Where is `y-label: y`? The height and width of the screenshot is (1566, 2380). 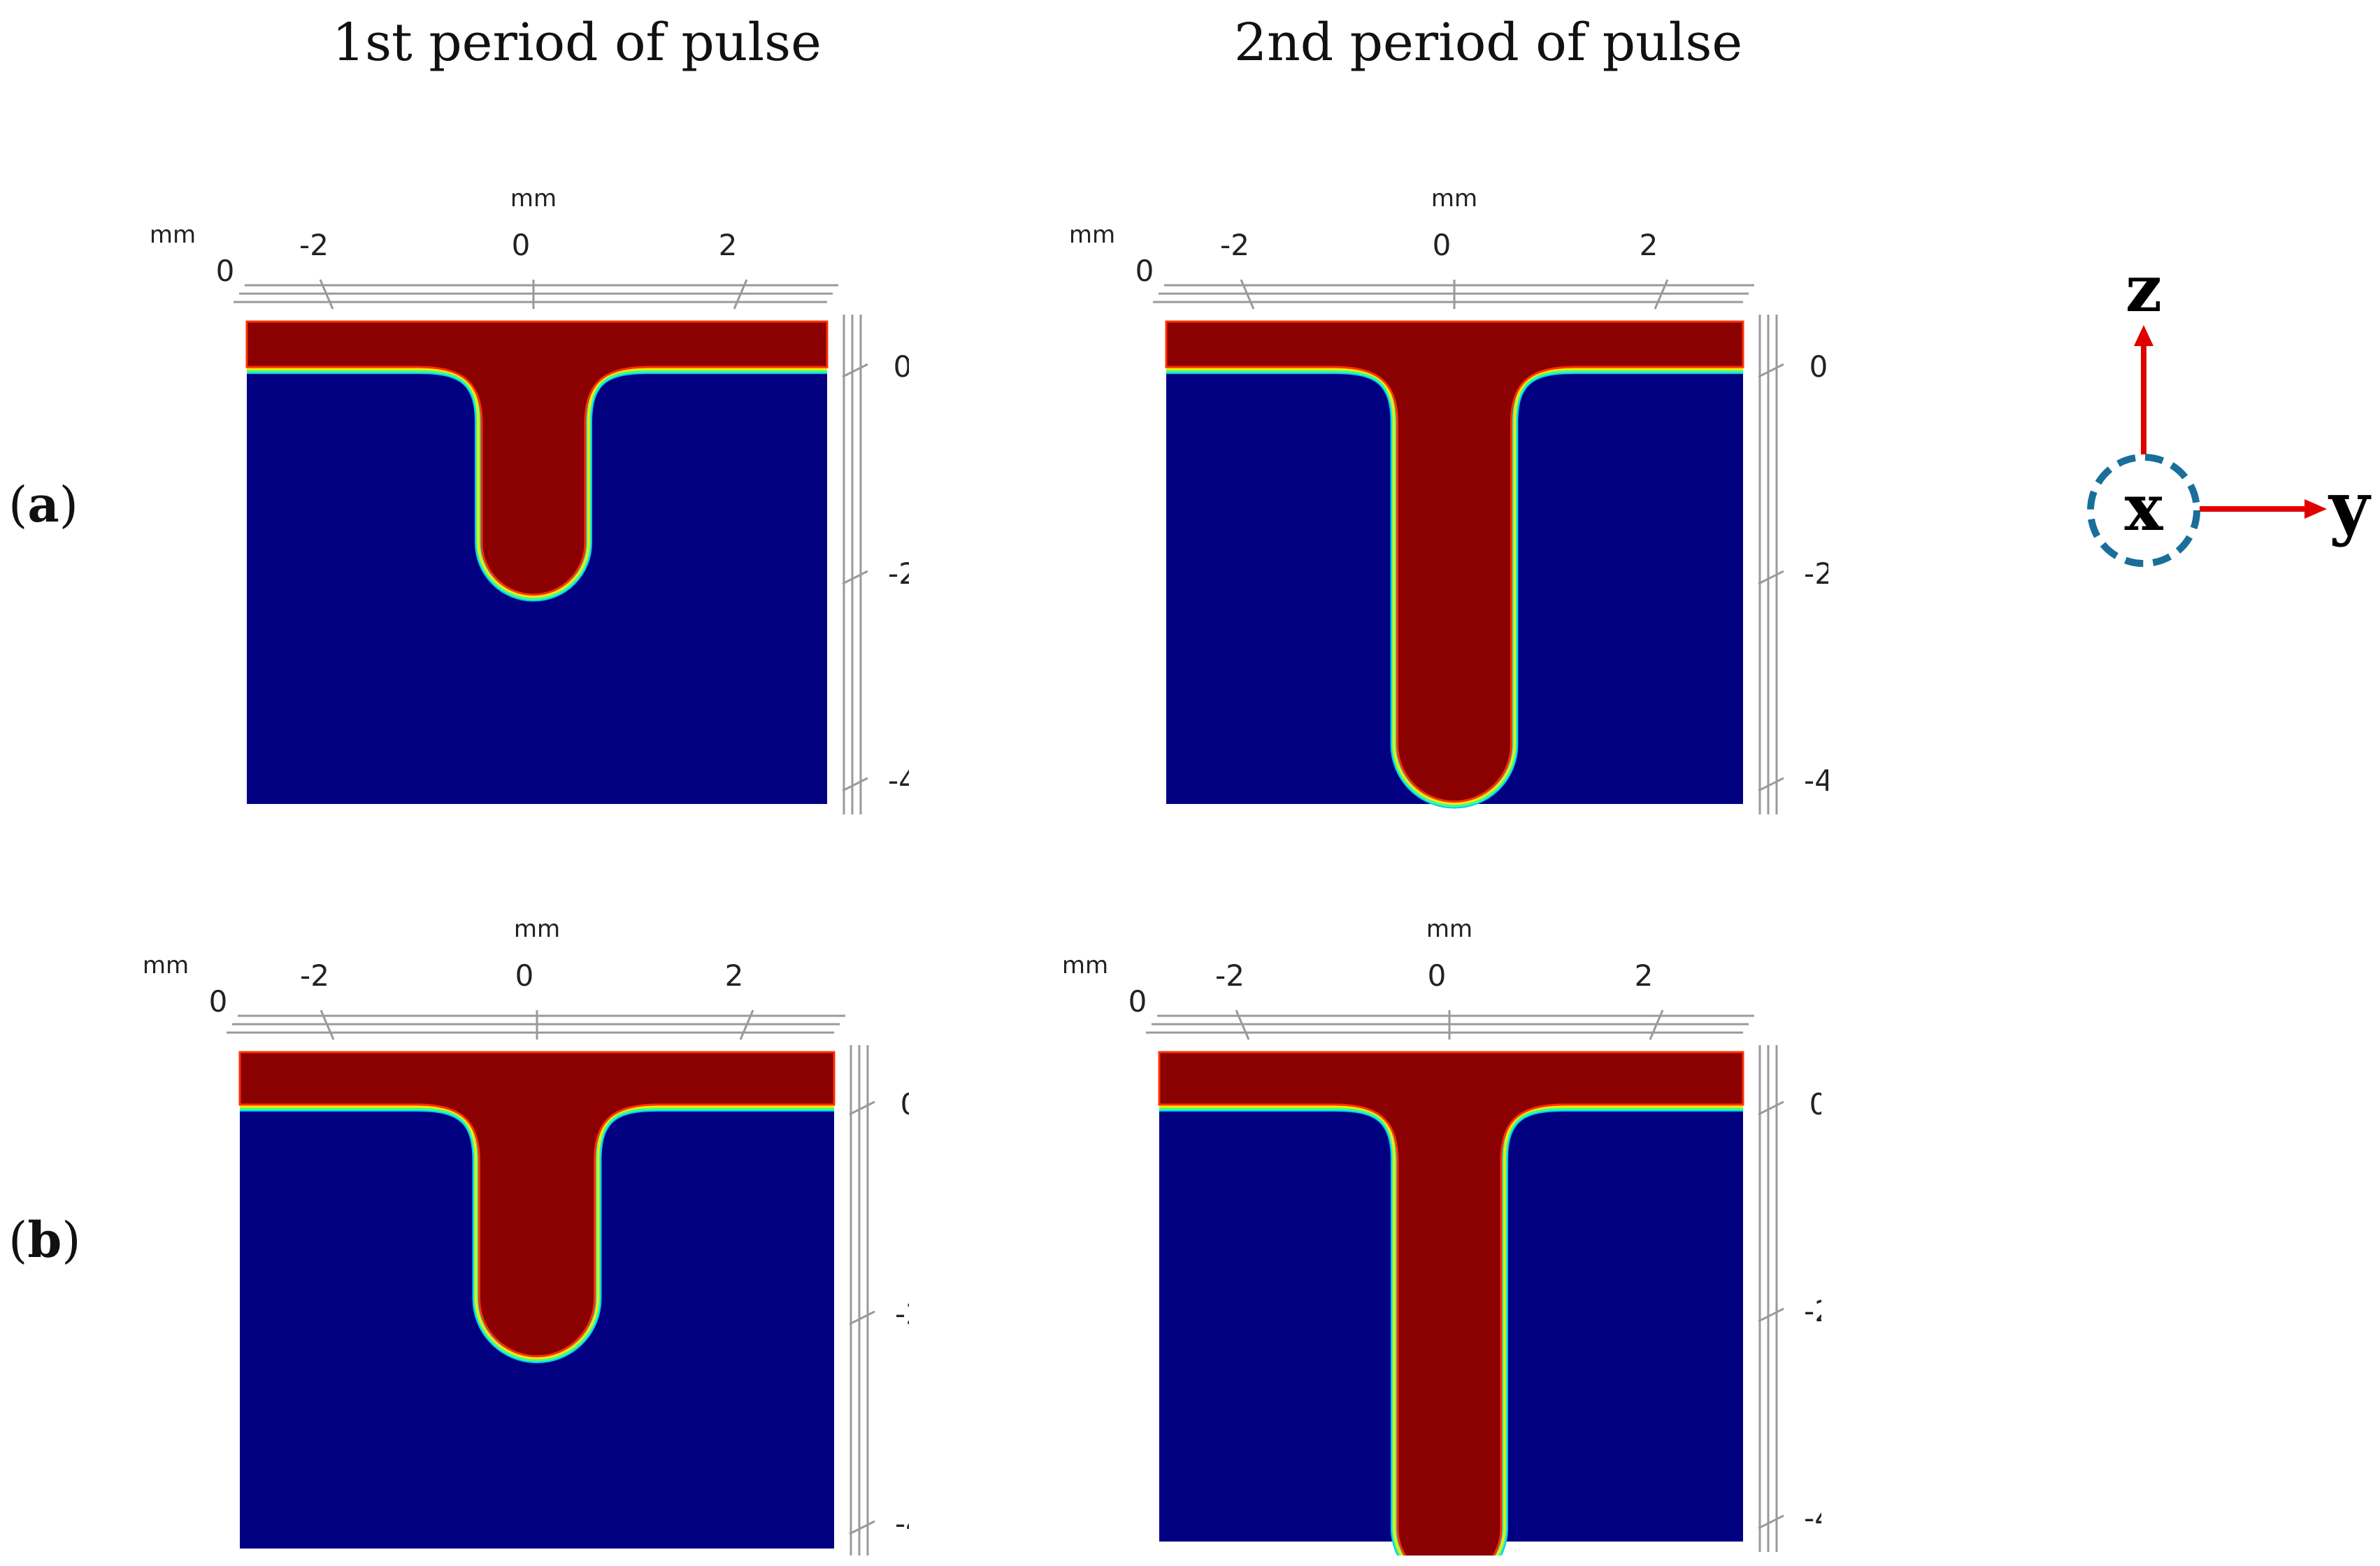
y-label: y is located at coordinates (2350, 507).